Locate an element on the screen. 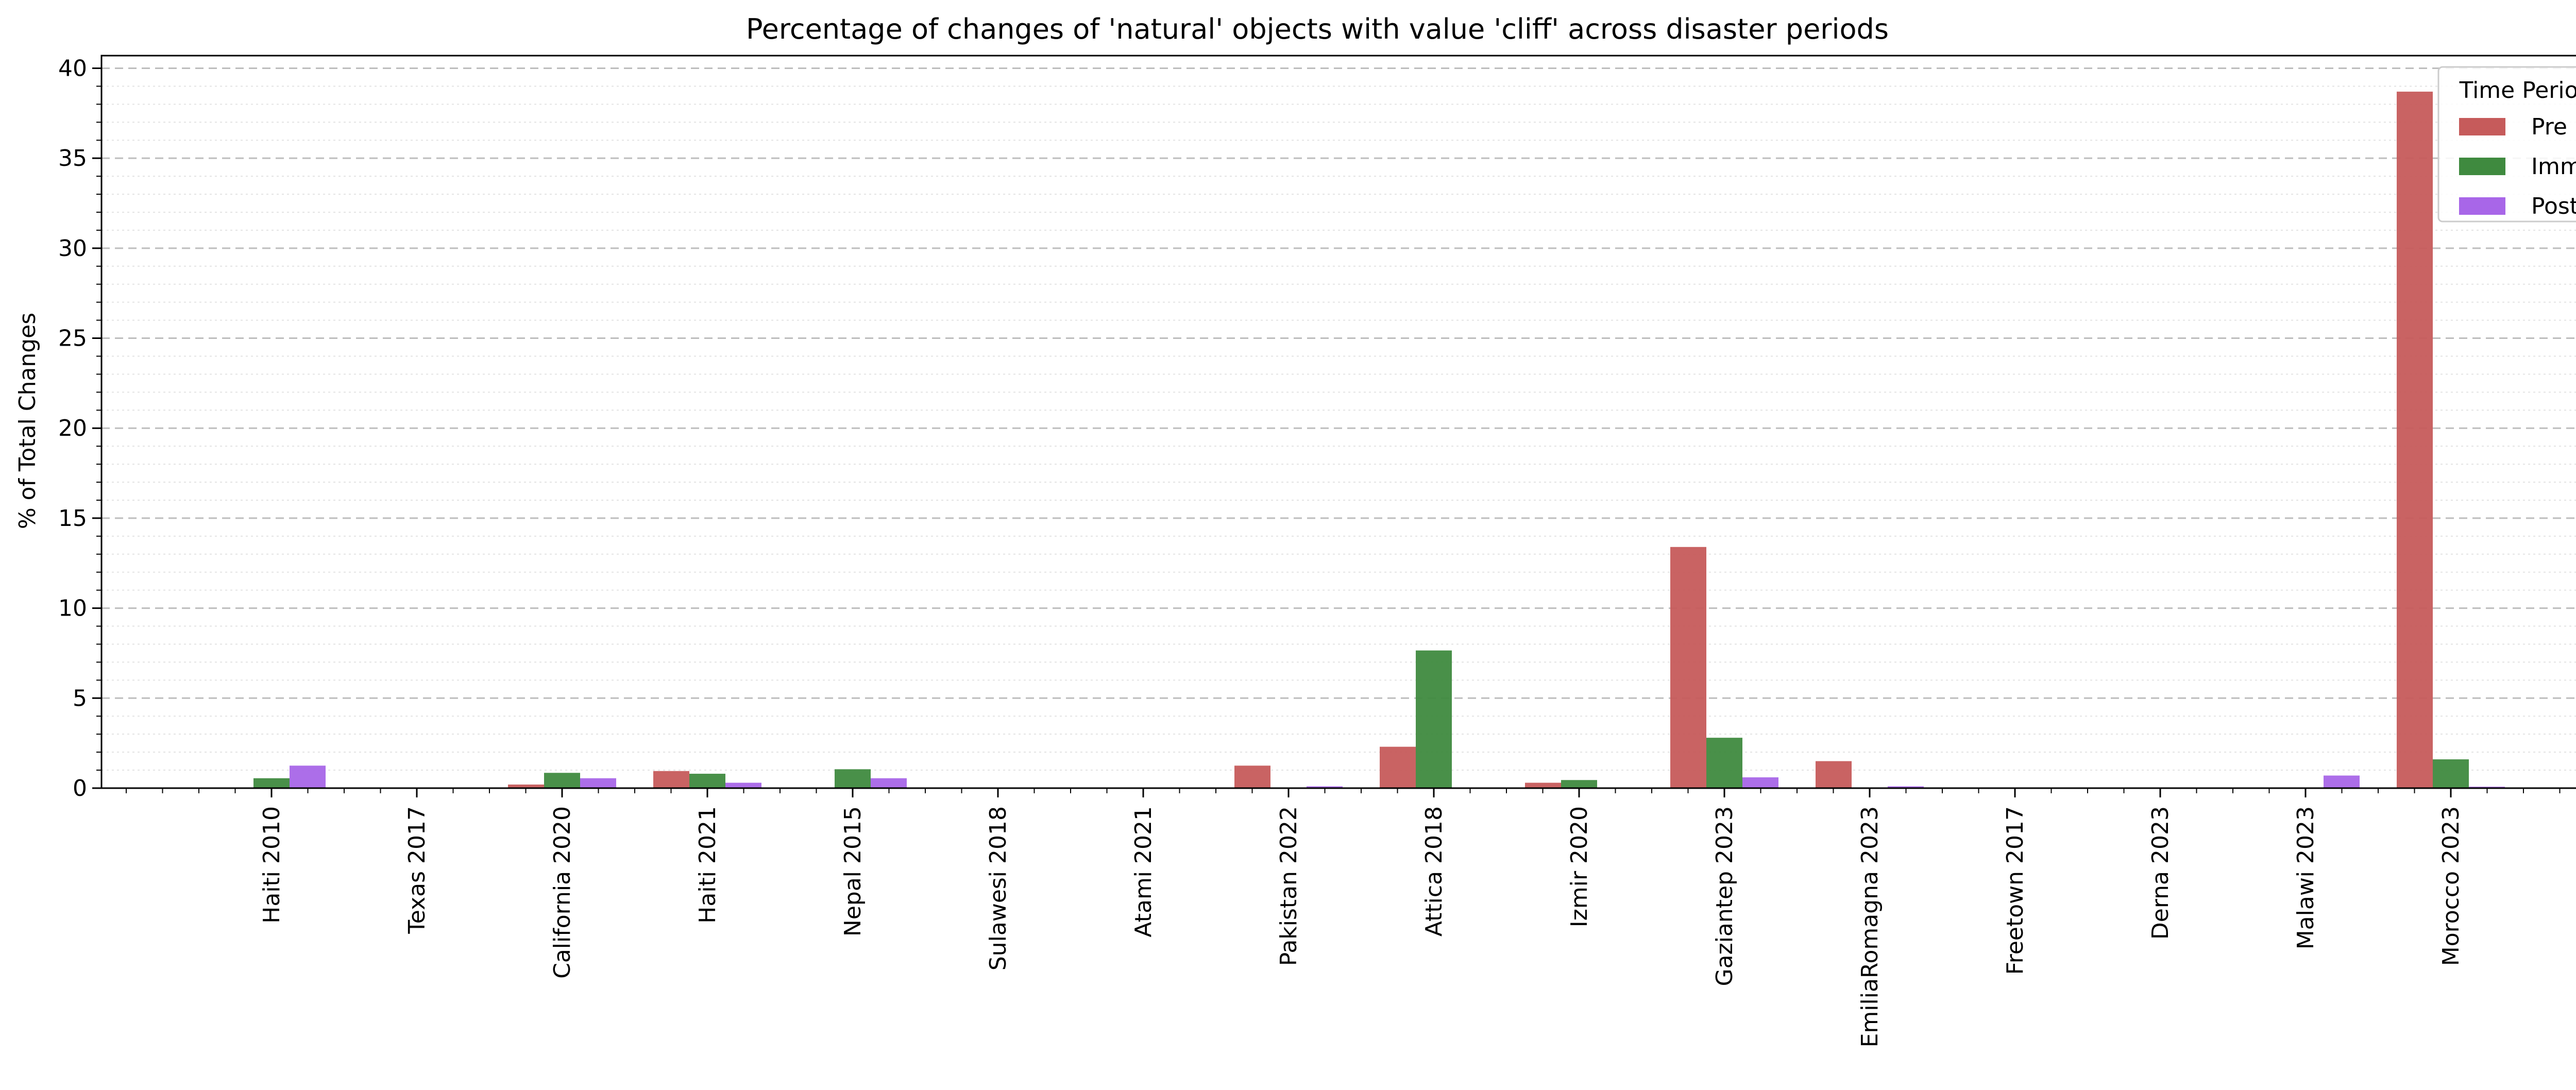 The width and height of the screenshot is (2576, 1090). x-tick-label: Malawi 2023 is located at coordinates (2306, 878).